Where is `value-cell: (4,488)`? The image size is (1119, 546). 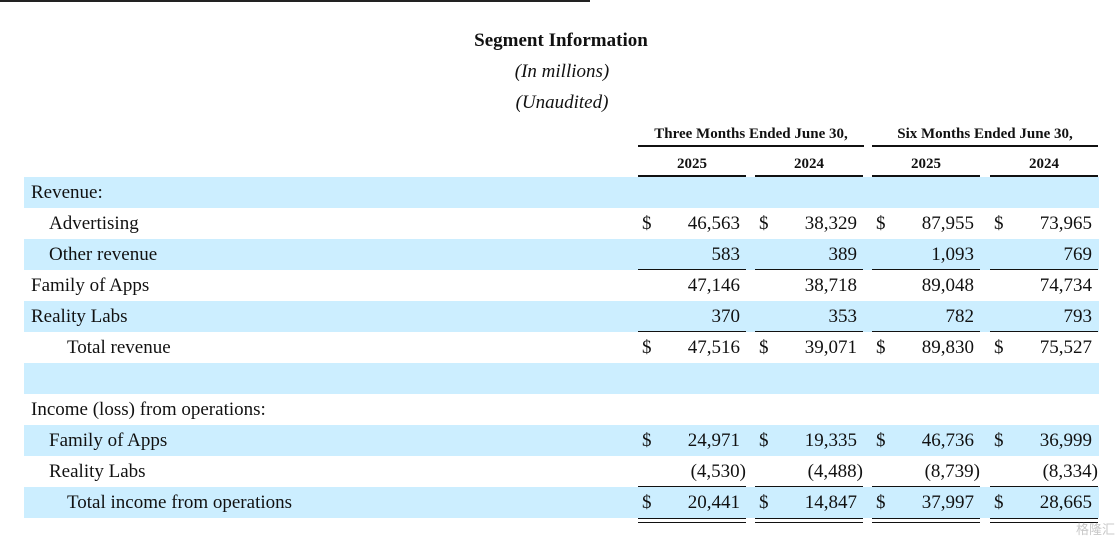
value-cell: (4,488) is located at coordinates (809, 471).